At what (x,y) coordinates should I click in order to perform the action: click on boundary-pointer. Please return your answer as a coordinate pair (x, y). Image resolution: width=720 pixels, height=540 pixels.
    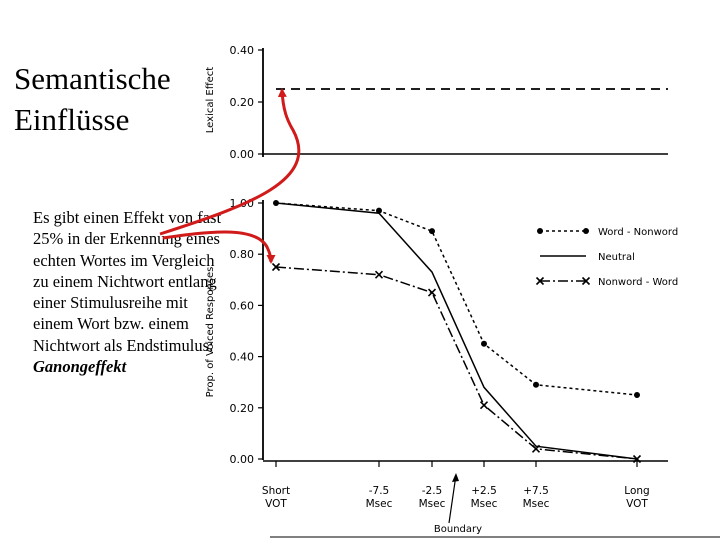
    Looking at the image, I should click on (452, 499).